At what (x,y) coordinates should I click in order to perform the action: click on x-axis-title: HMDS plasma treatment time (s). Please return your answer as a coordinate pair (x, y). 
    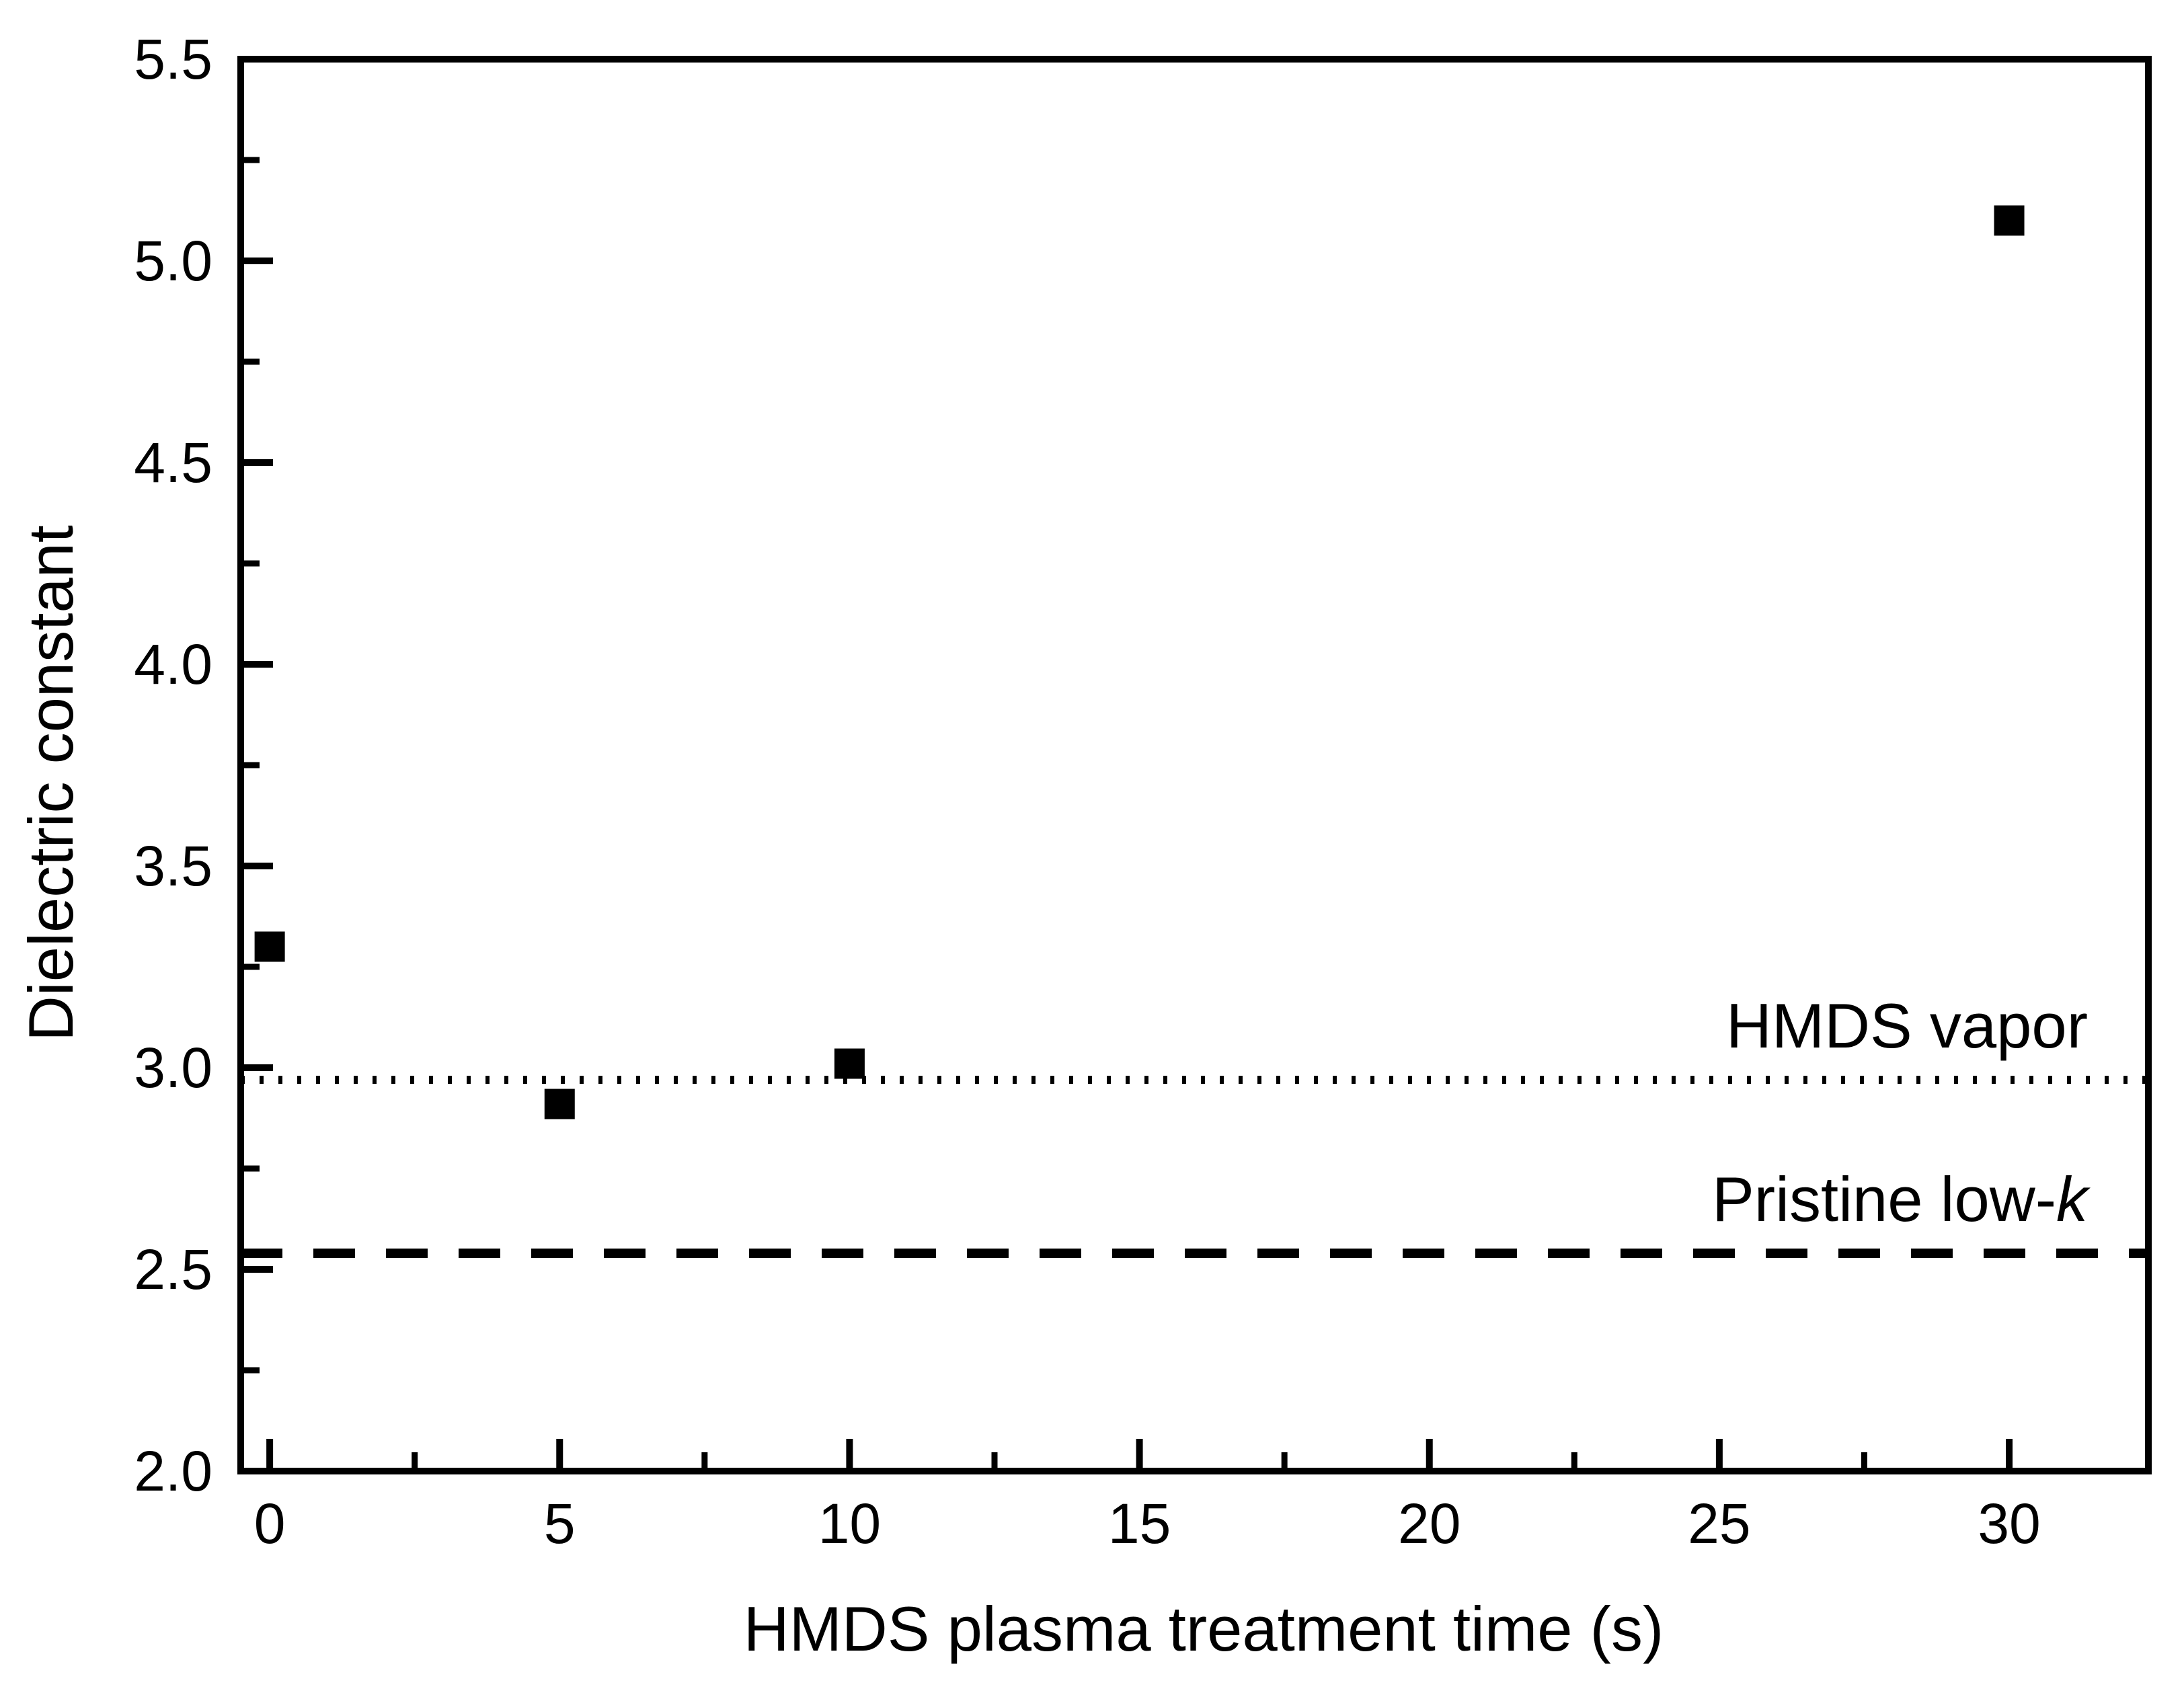
    Looking at the image, I should click on (1204, 1628).